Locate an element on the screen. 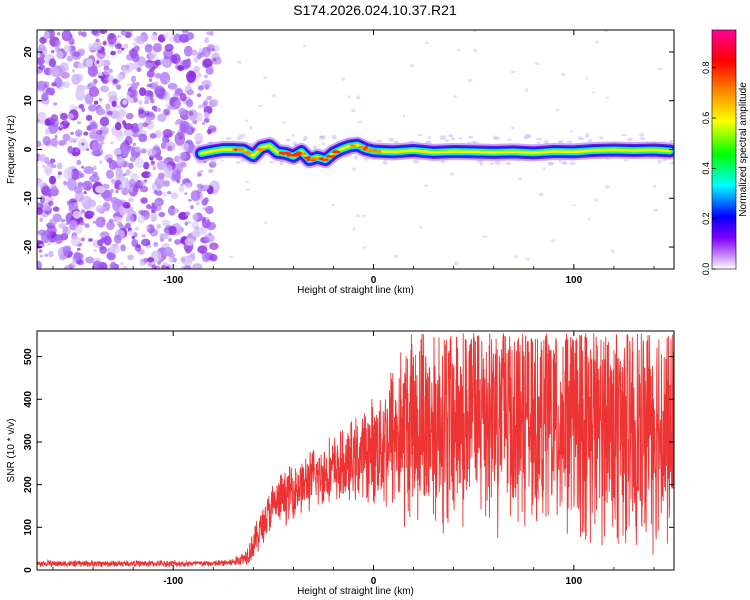 The width and height of the screenshot is (750, 600). snr-x-tick-label: 0 is located at coordinates (374, 581).